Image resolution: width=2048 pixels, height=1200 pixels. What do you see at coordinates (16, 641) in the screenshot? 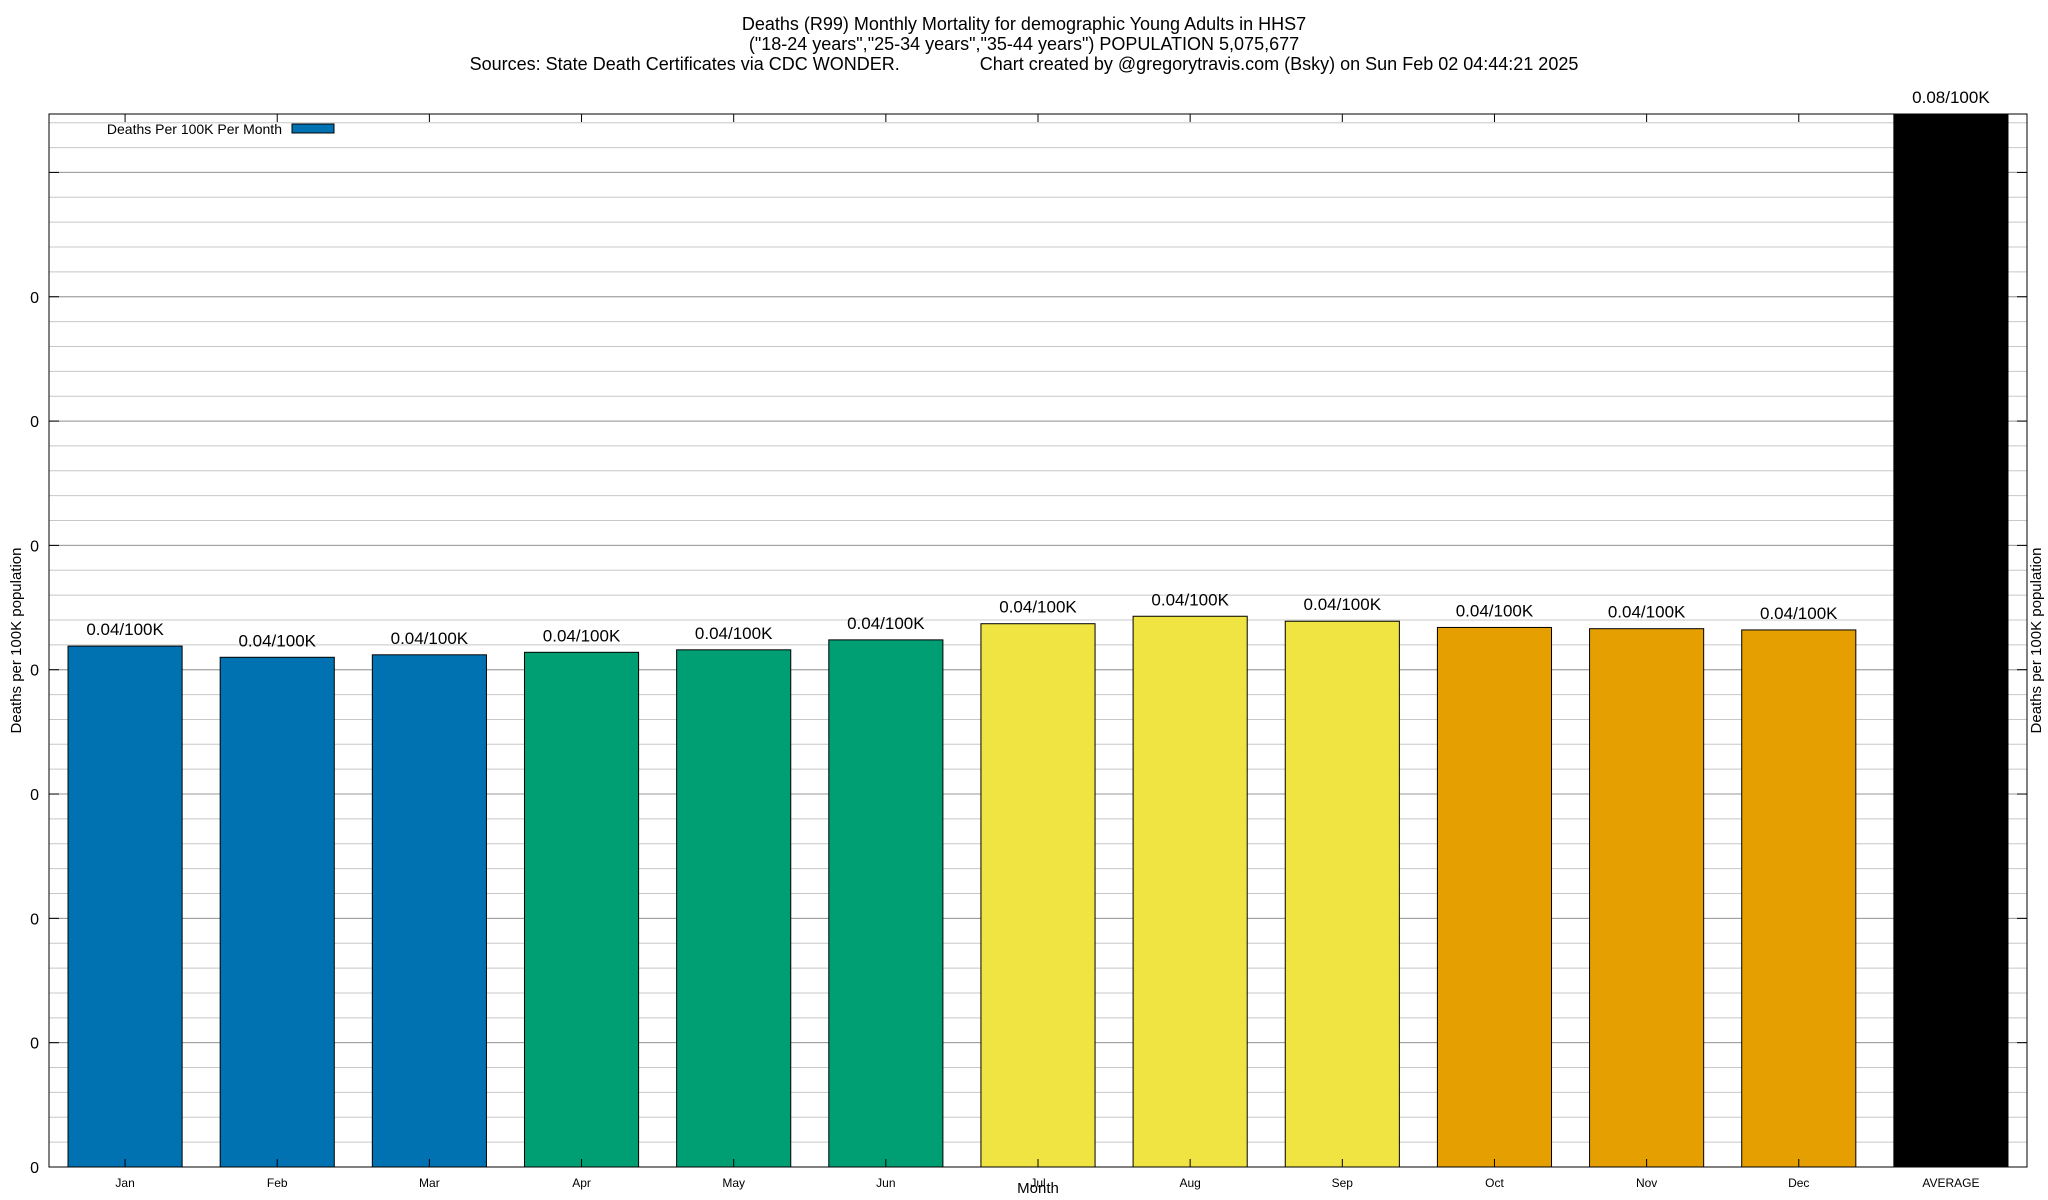
I see `y-axis-label: Deaths per 100K population` at bounding box center [16, 641].